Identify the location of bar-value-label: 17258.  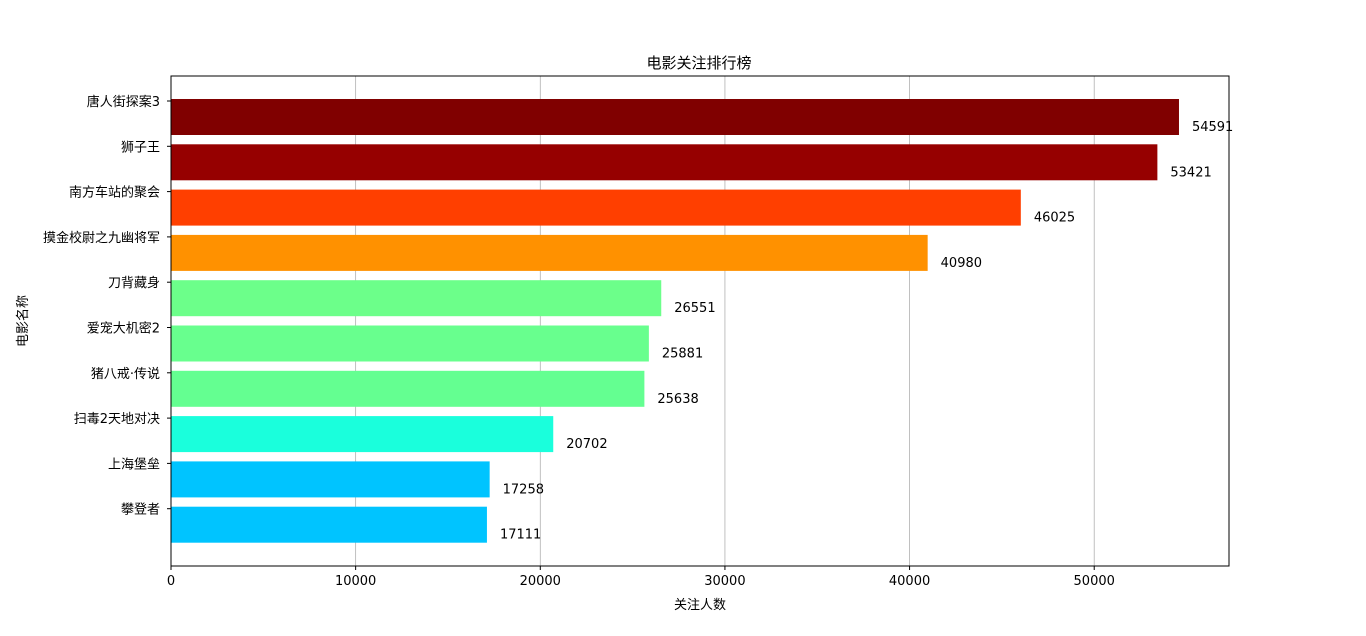
(523, 489).